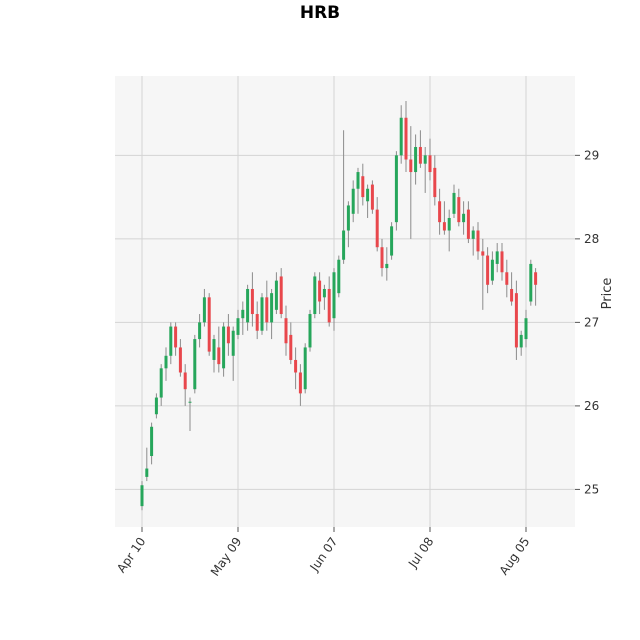  Describe the element at coordinates (420, 553) in the screenshot. I see `x-tick-label: Jul 08` at that location.